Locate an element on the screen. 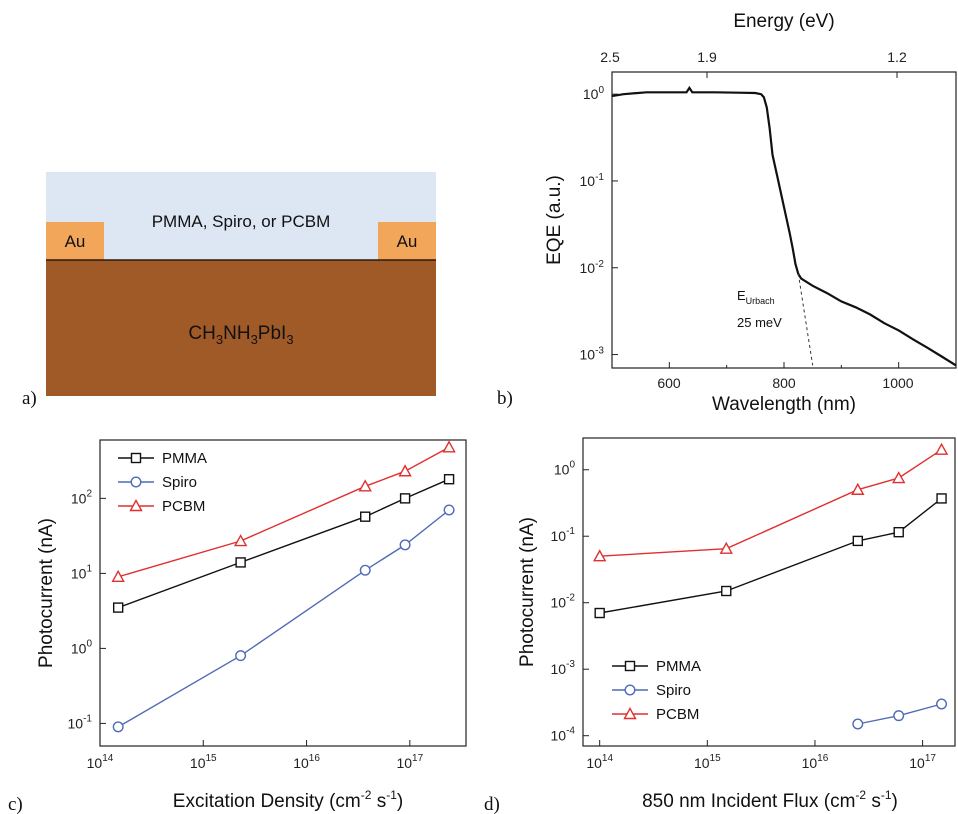 Image resolution: width=958 pixels, height=814 pixels. series-line-pcbm is located at coordinates (770, 503).